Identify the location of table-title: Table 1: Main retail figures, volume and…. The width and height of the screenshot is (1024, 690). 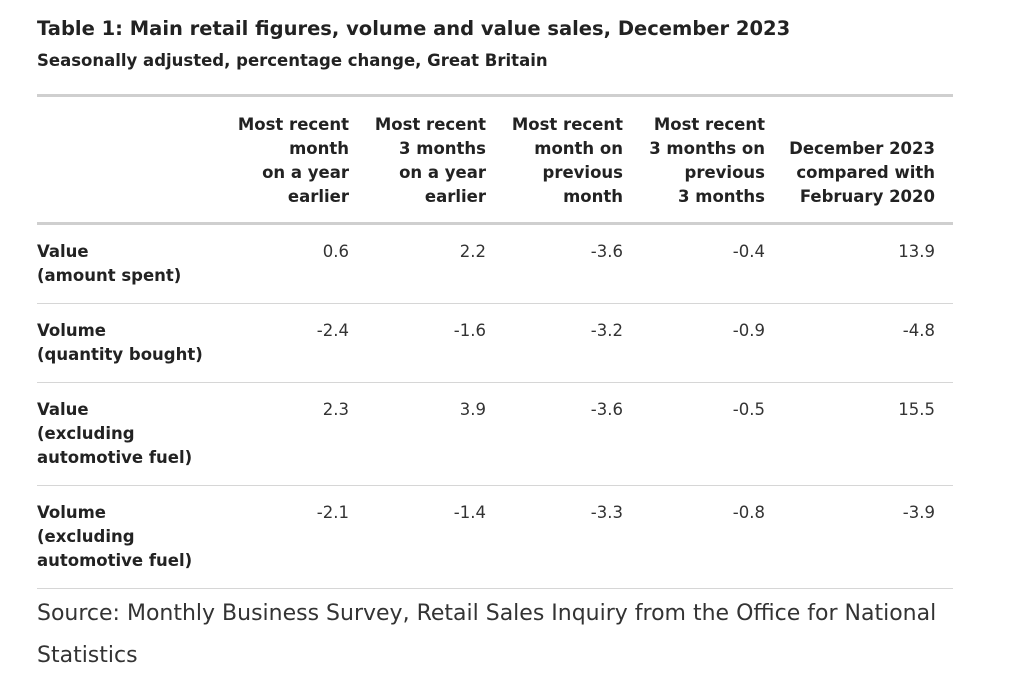
(414, 28).